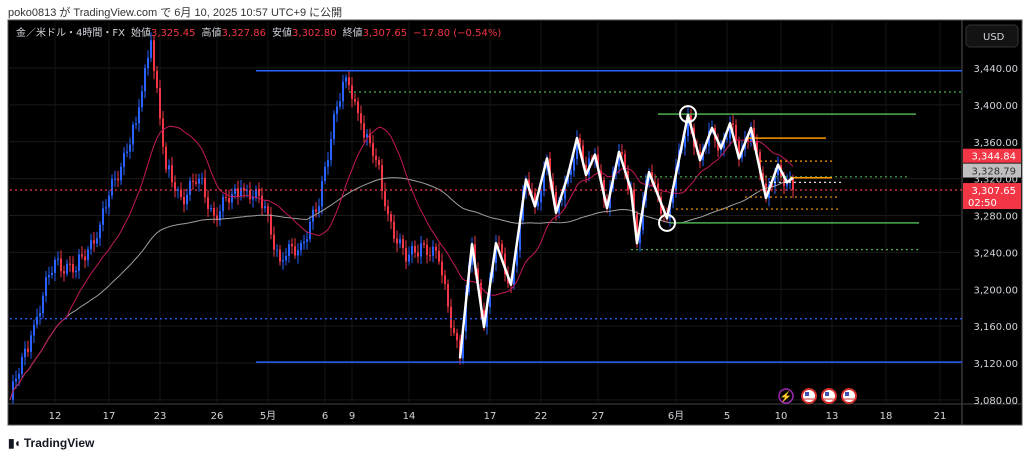 The image size is (1024, 457). What do you see at coordinates (995, 69) in the screenshot?
I see `y-tick-label: 3,440.00` at bounding box center [995, 69].